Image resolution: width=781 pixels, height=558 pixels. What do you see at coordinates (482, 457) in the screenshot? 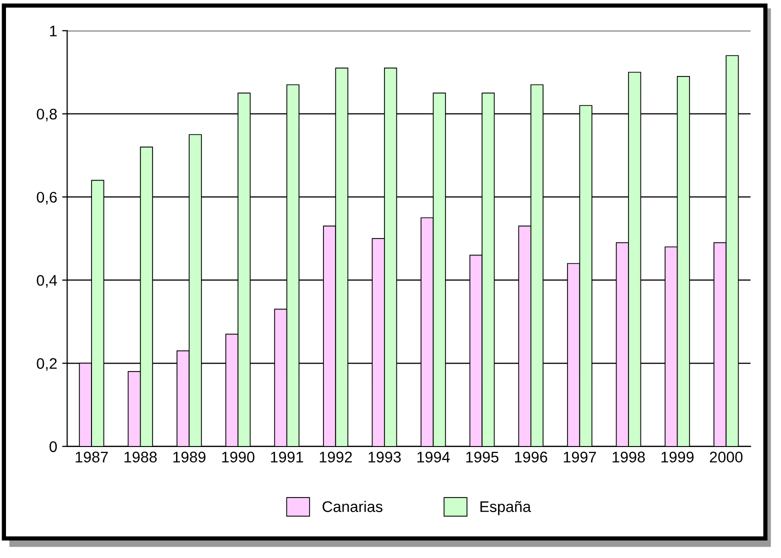
I see `x-tick-label: 1995` at bounding box center [482, 457].